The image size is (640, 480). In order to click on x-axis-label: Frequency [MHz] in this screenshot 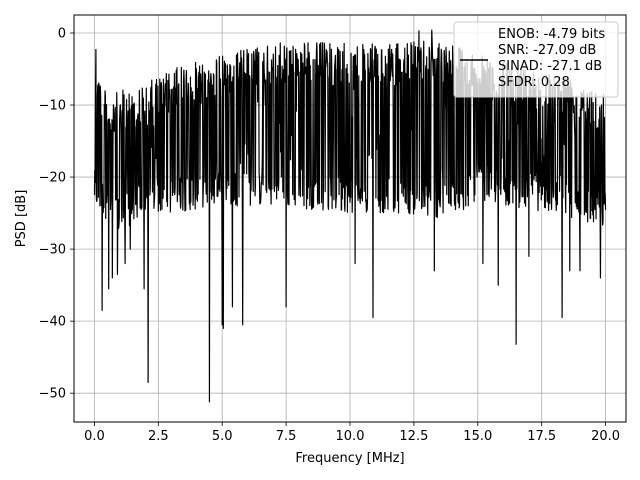, I will do `click(349, 458)`.